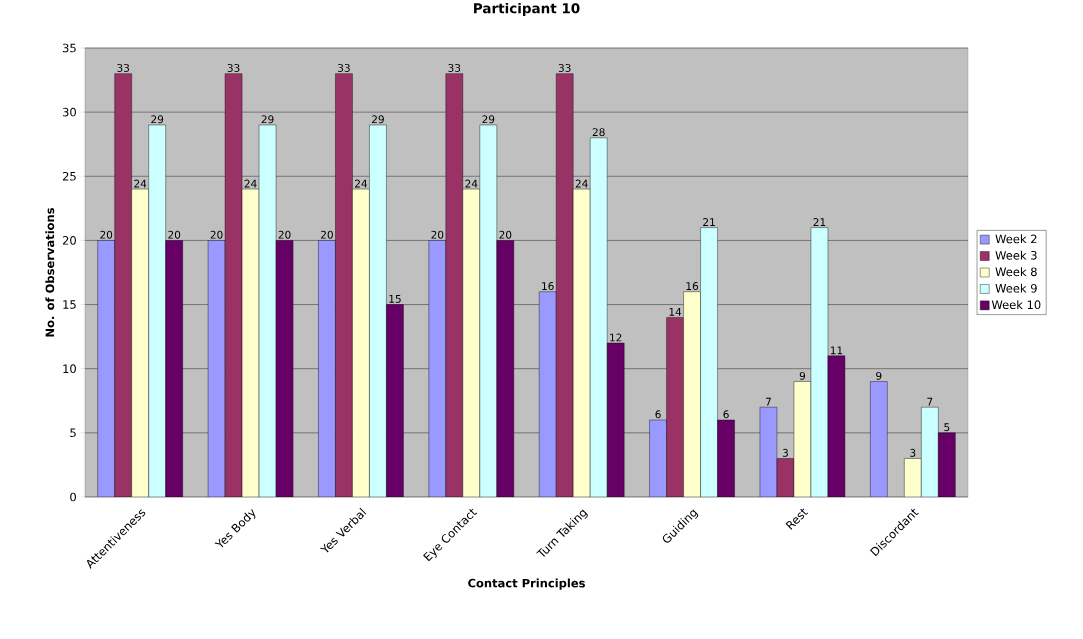 The height and width of the screenshot is (639, 1083). What do you see at coordinates (73, 497) in the screenshot?
I see `y-tick-label: 0` at bounding box center [73, 497].